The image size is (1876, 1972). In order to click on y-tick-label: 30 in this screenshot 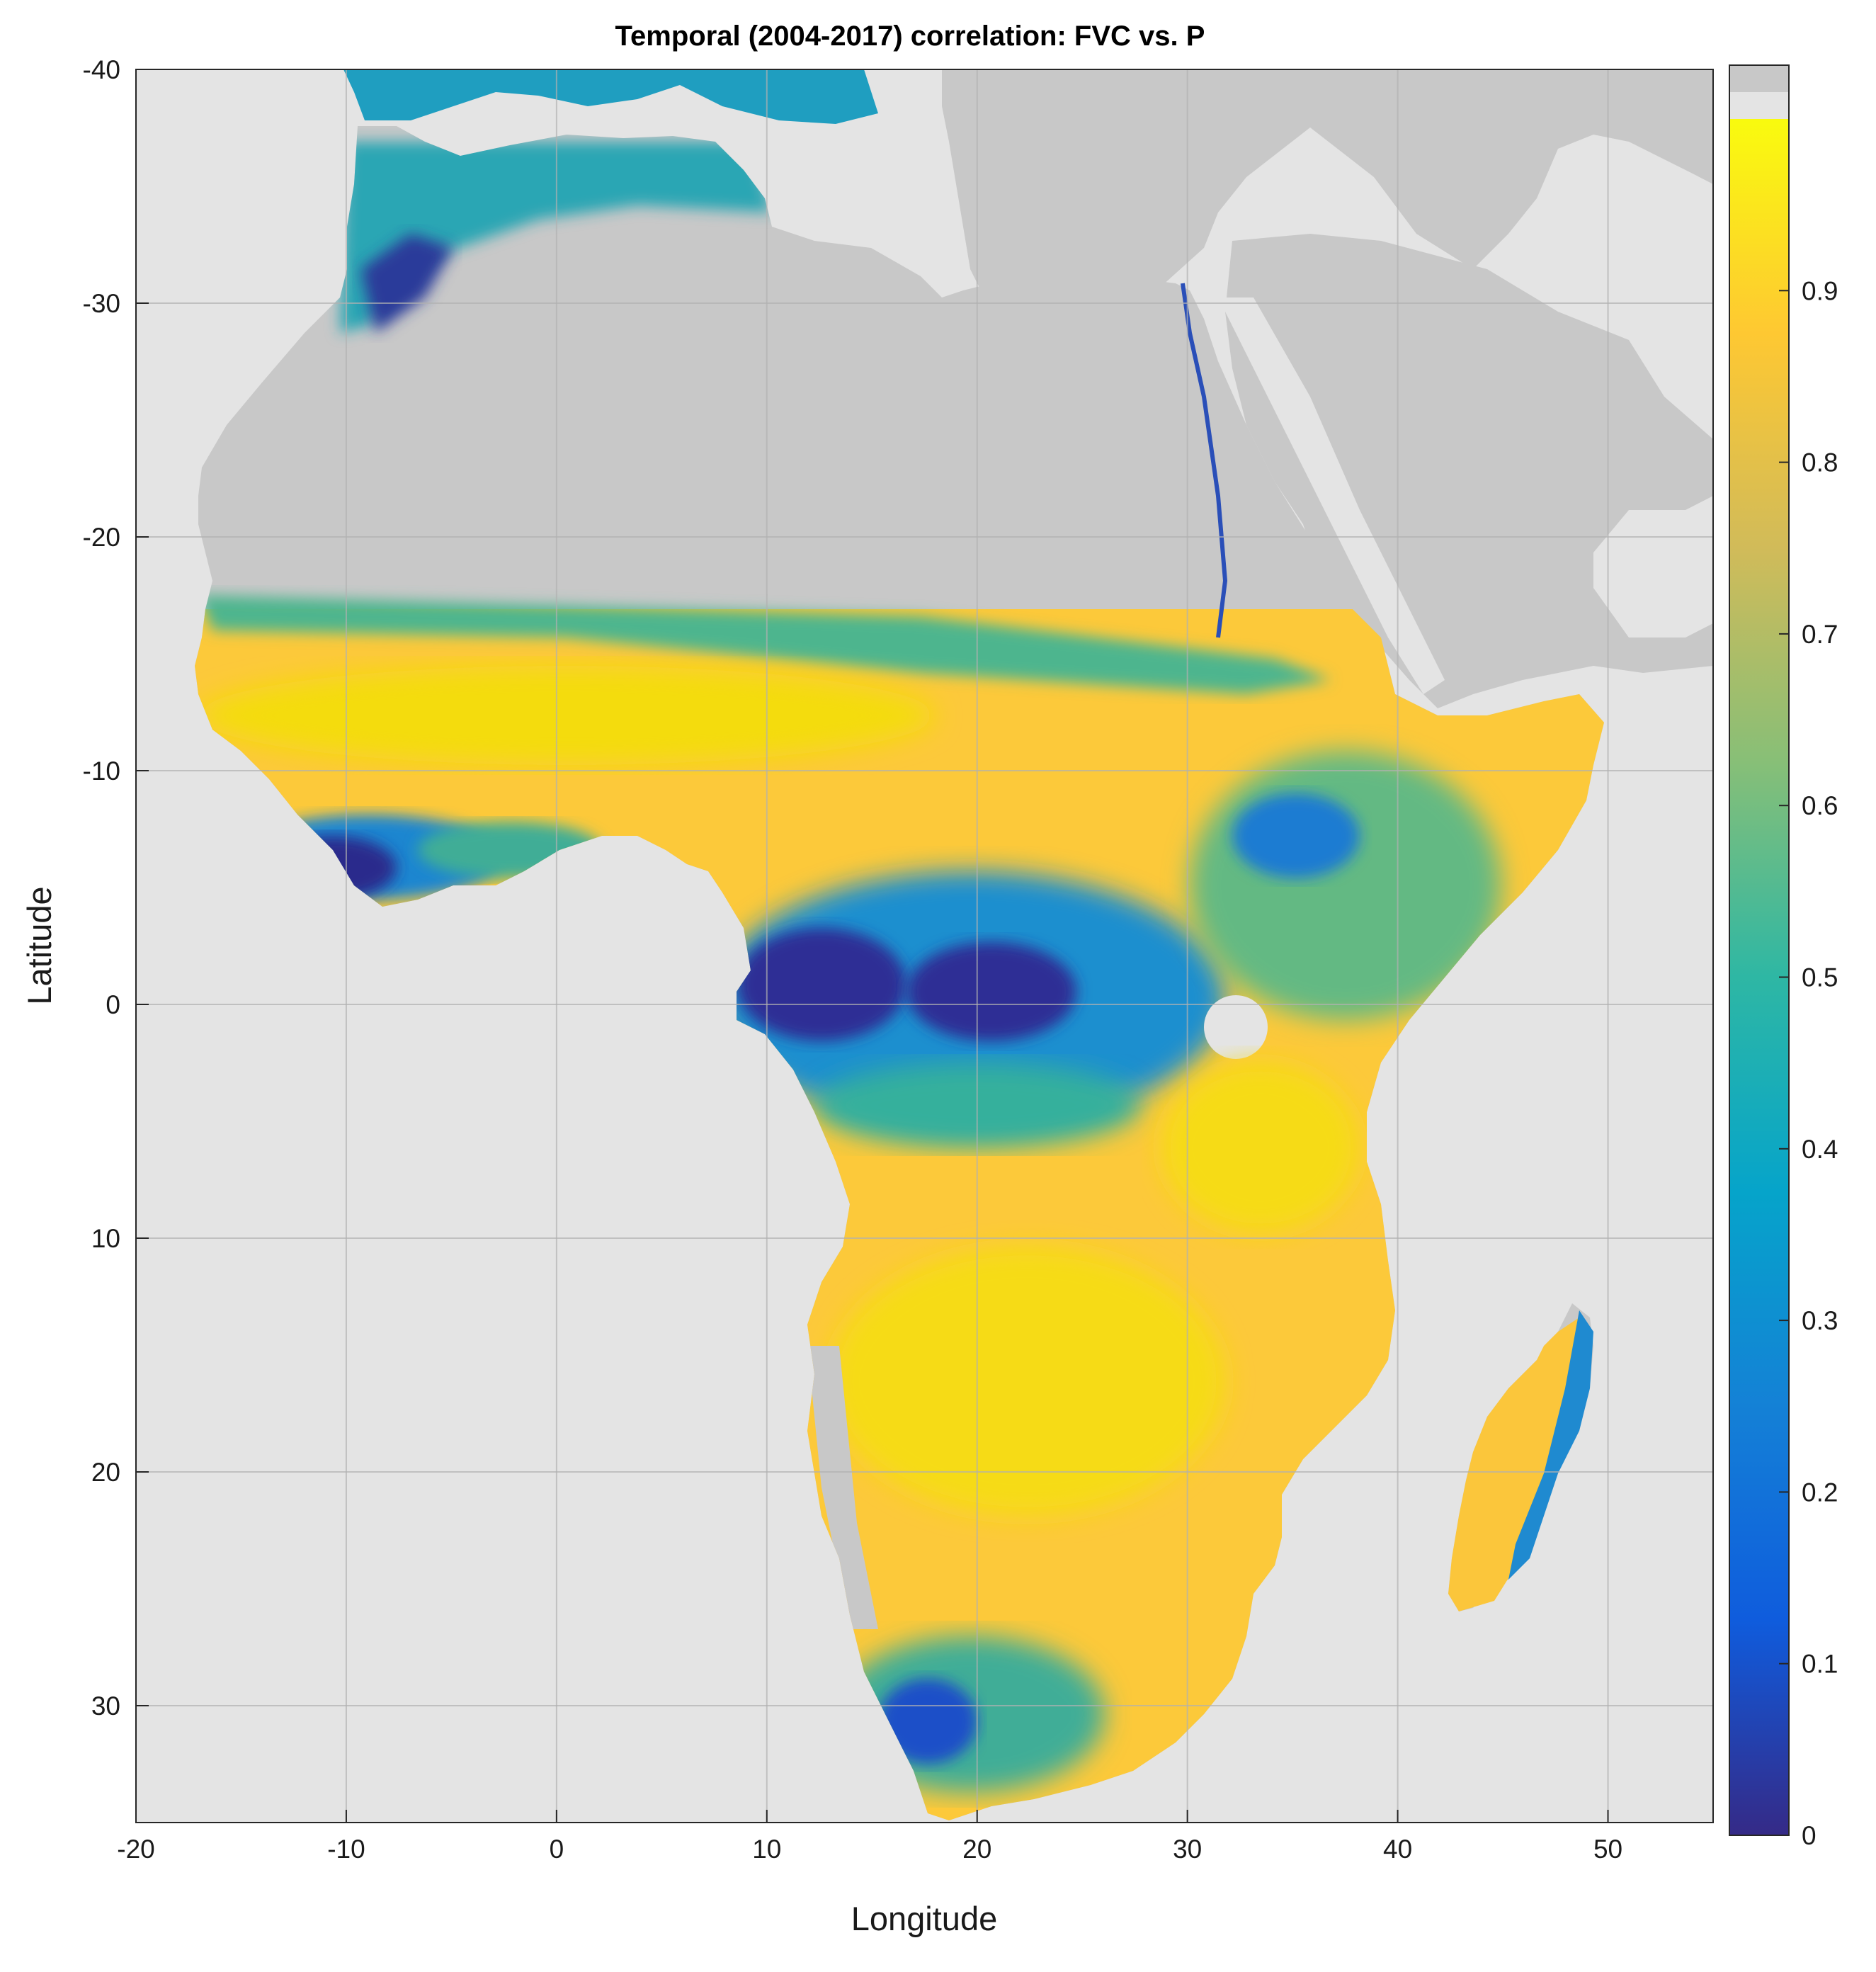, I will do `click(105, 1707)`.